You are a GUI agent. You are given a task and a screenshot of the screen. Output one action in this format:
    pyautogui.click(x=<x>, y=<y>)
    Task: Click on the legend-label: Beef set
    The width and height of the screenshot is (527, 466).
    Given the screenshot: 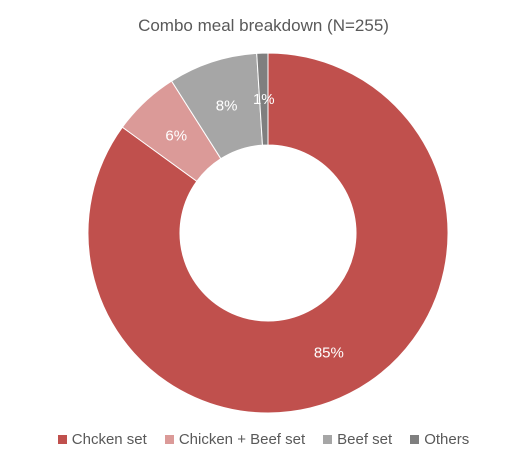 What is the action you would take?
    pyautogui.click(x=365, y=439)
    